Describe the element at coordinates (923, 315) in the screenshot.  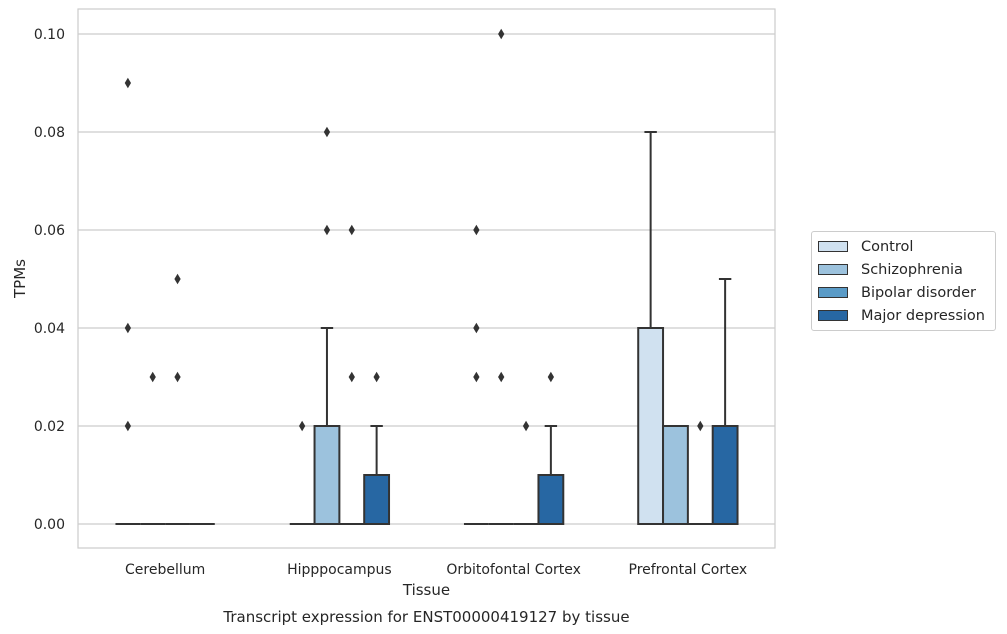
I see `legend-label: Major depression` at that location.